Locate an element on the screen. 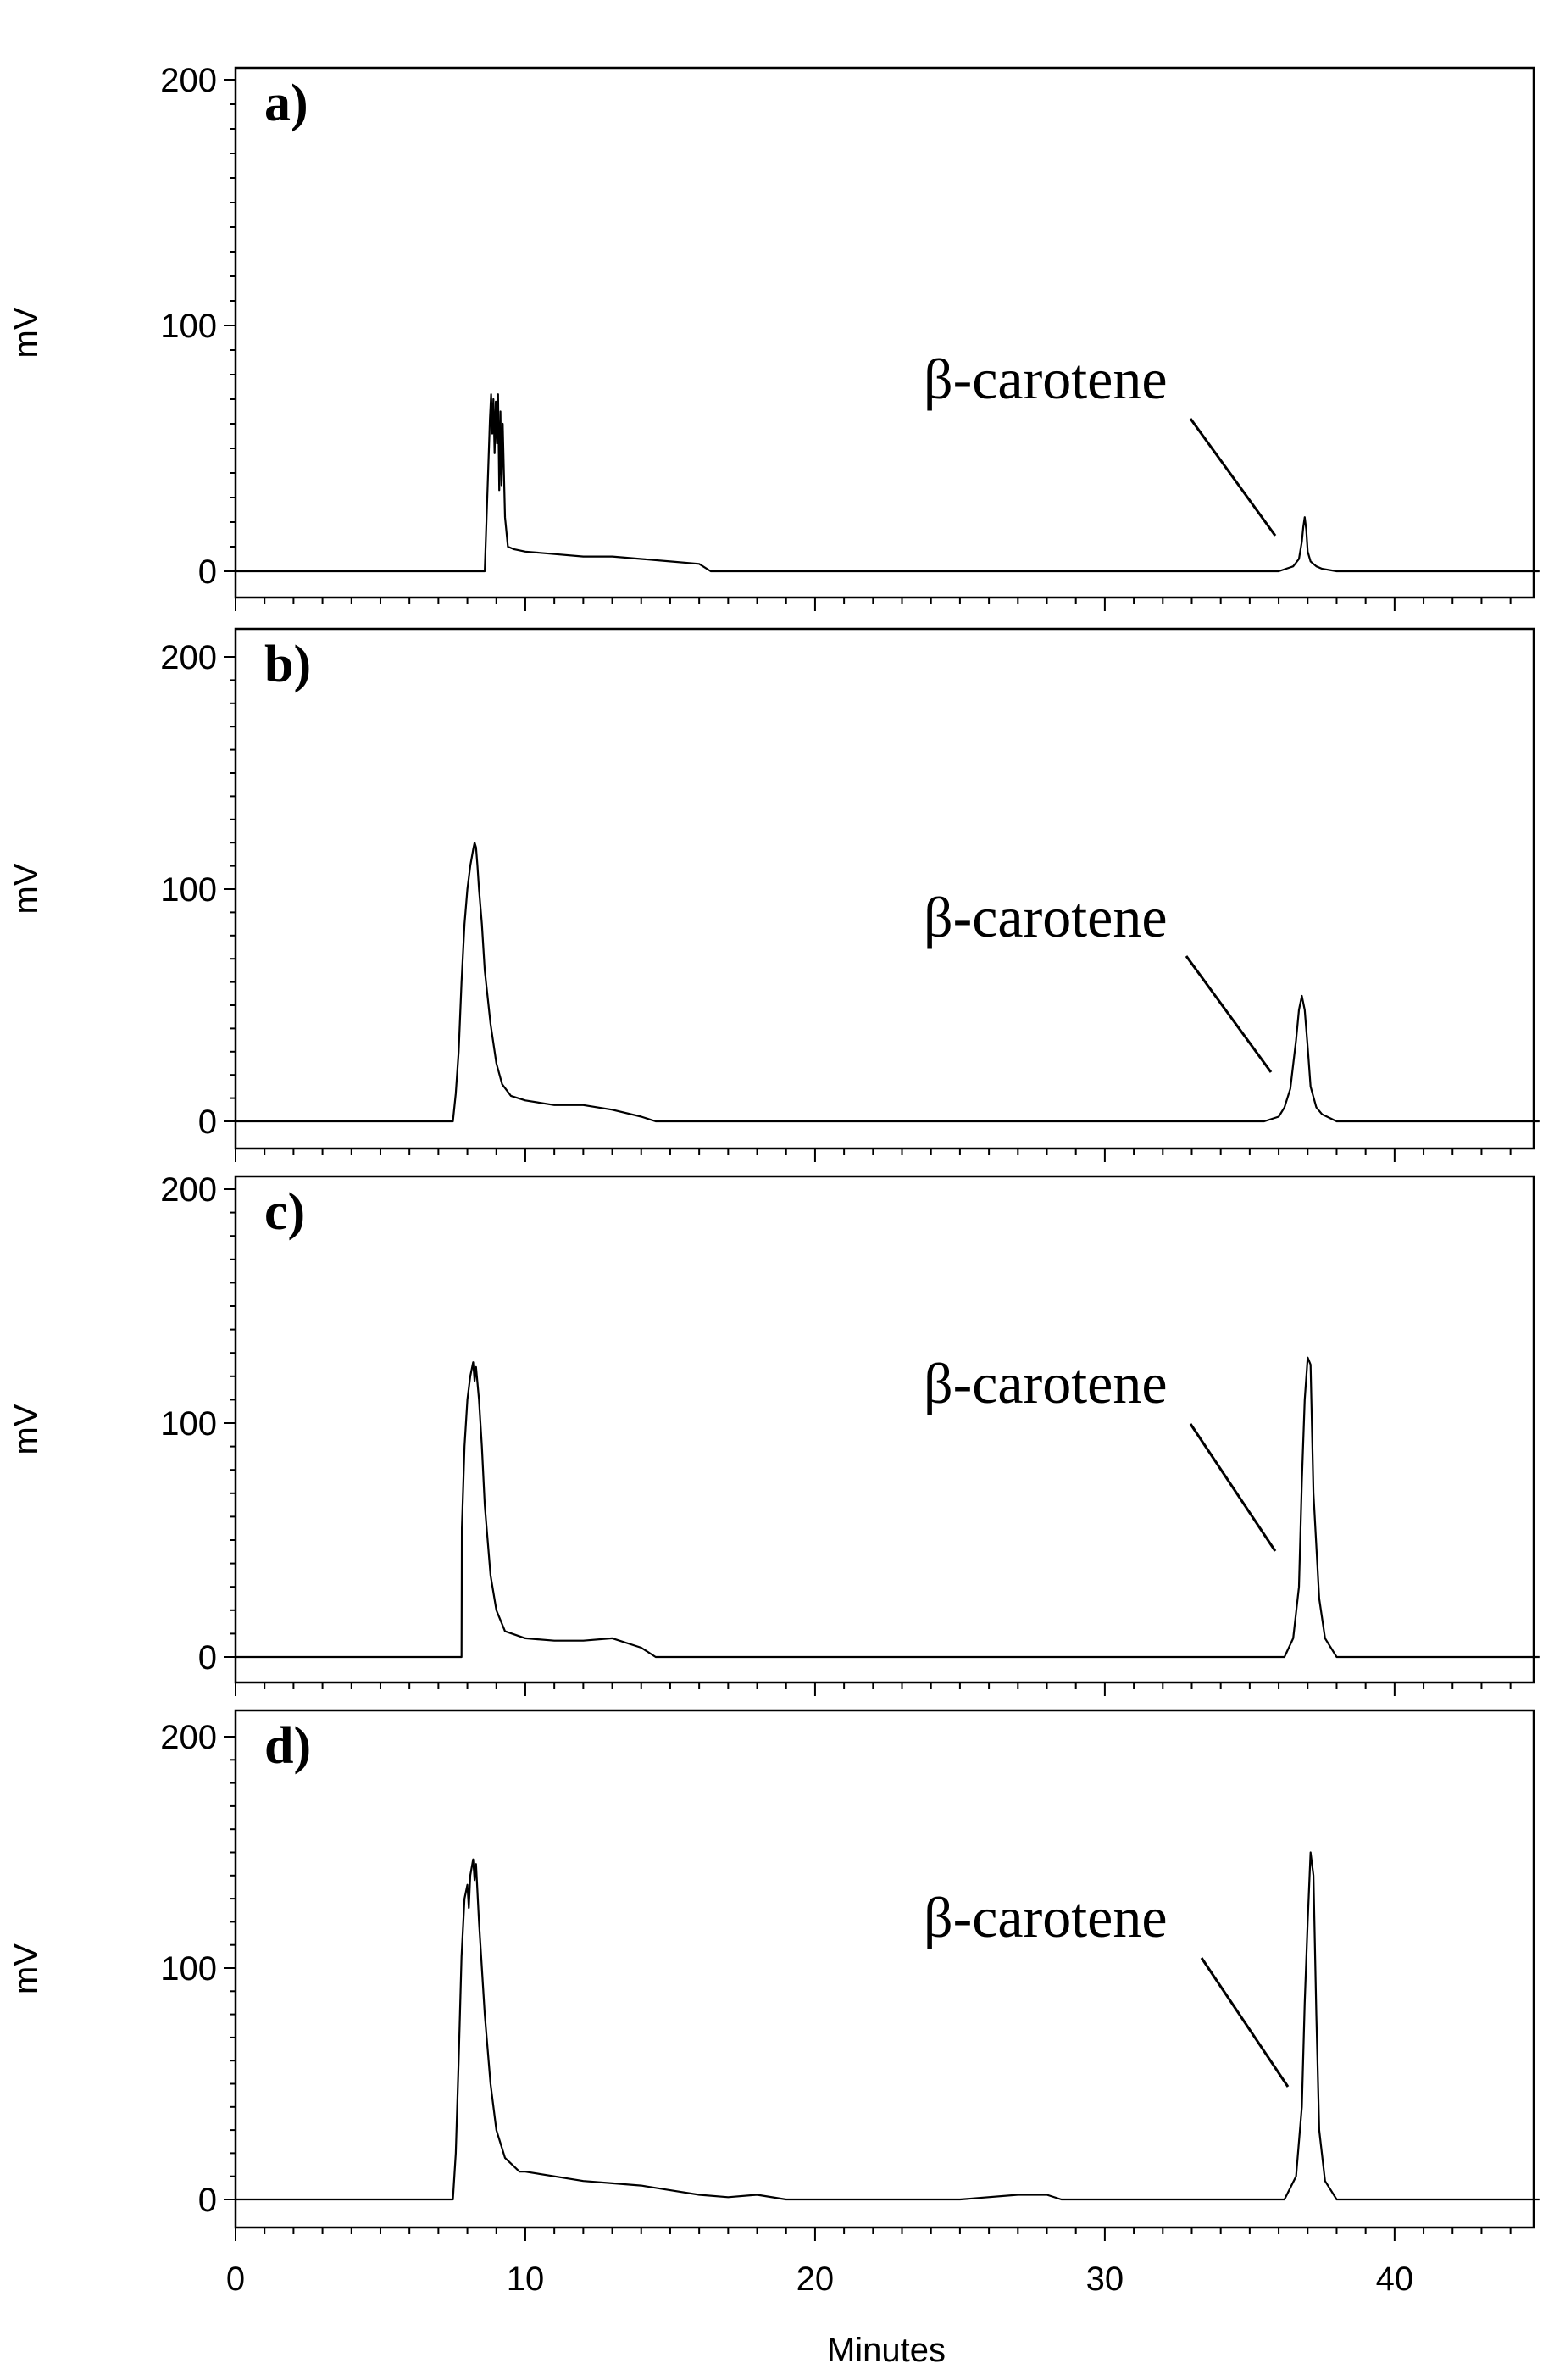  x-tick-label: 40 is located at coordinates (1395, 2279).